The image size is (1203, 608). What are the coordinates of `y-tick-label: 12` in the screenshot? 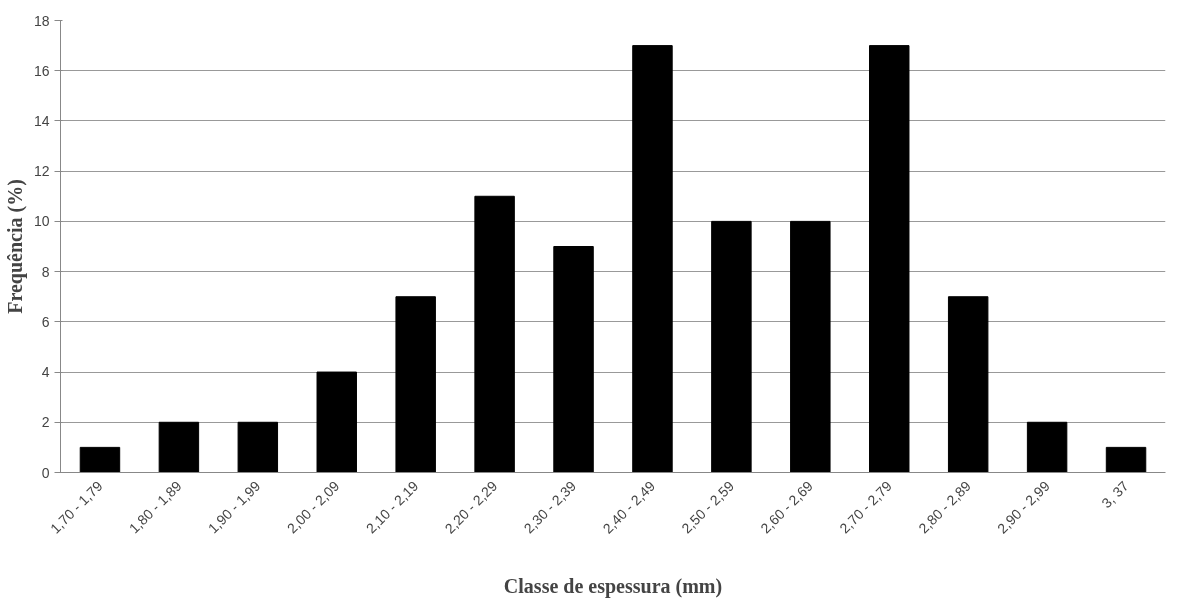 It's located at (41, 171).